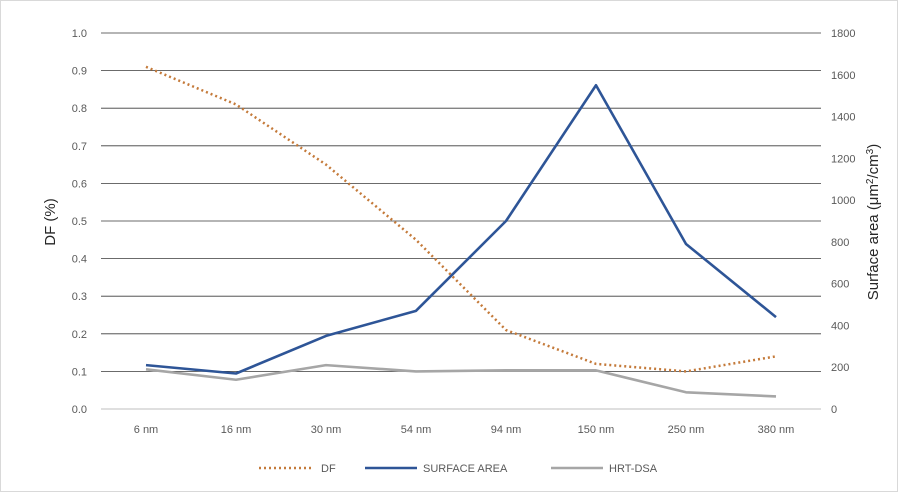  What do you see at coordinates (79, 410) in the screenshot?
I see `left-tick-label: 0.0` at bounding box center [79, 410].